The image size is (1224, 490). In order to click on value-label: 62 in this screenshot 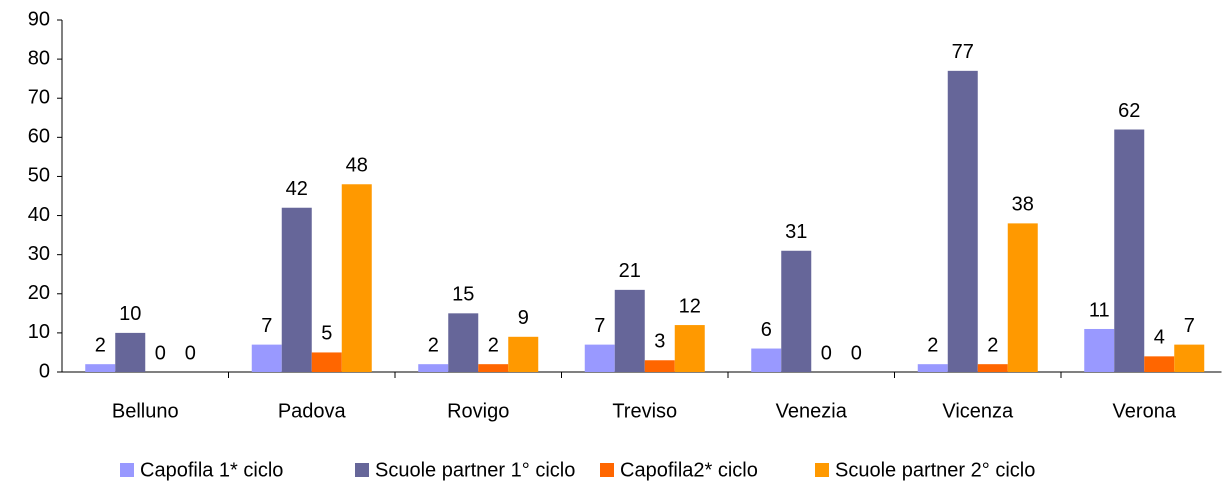, I will do `click(1129, 111)`.